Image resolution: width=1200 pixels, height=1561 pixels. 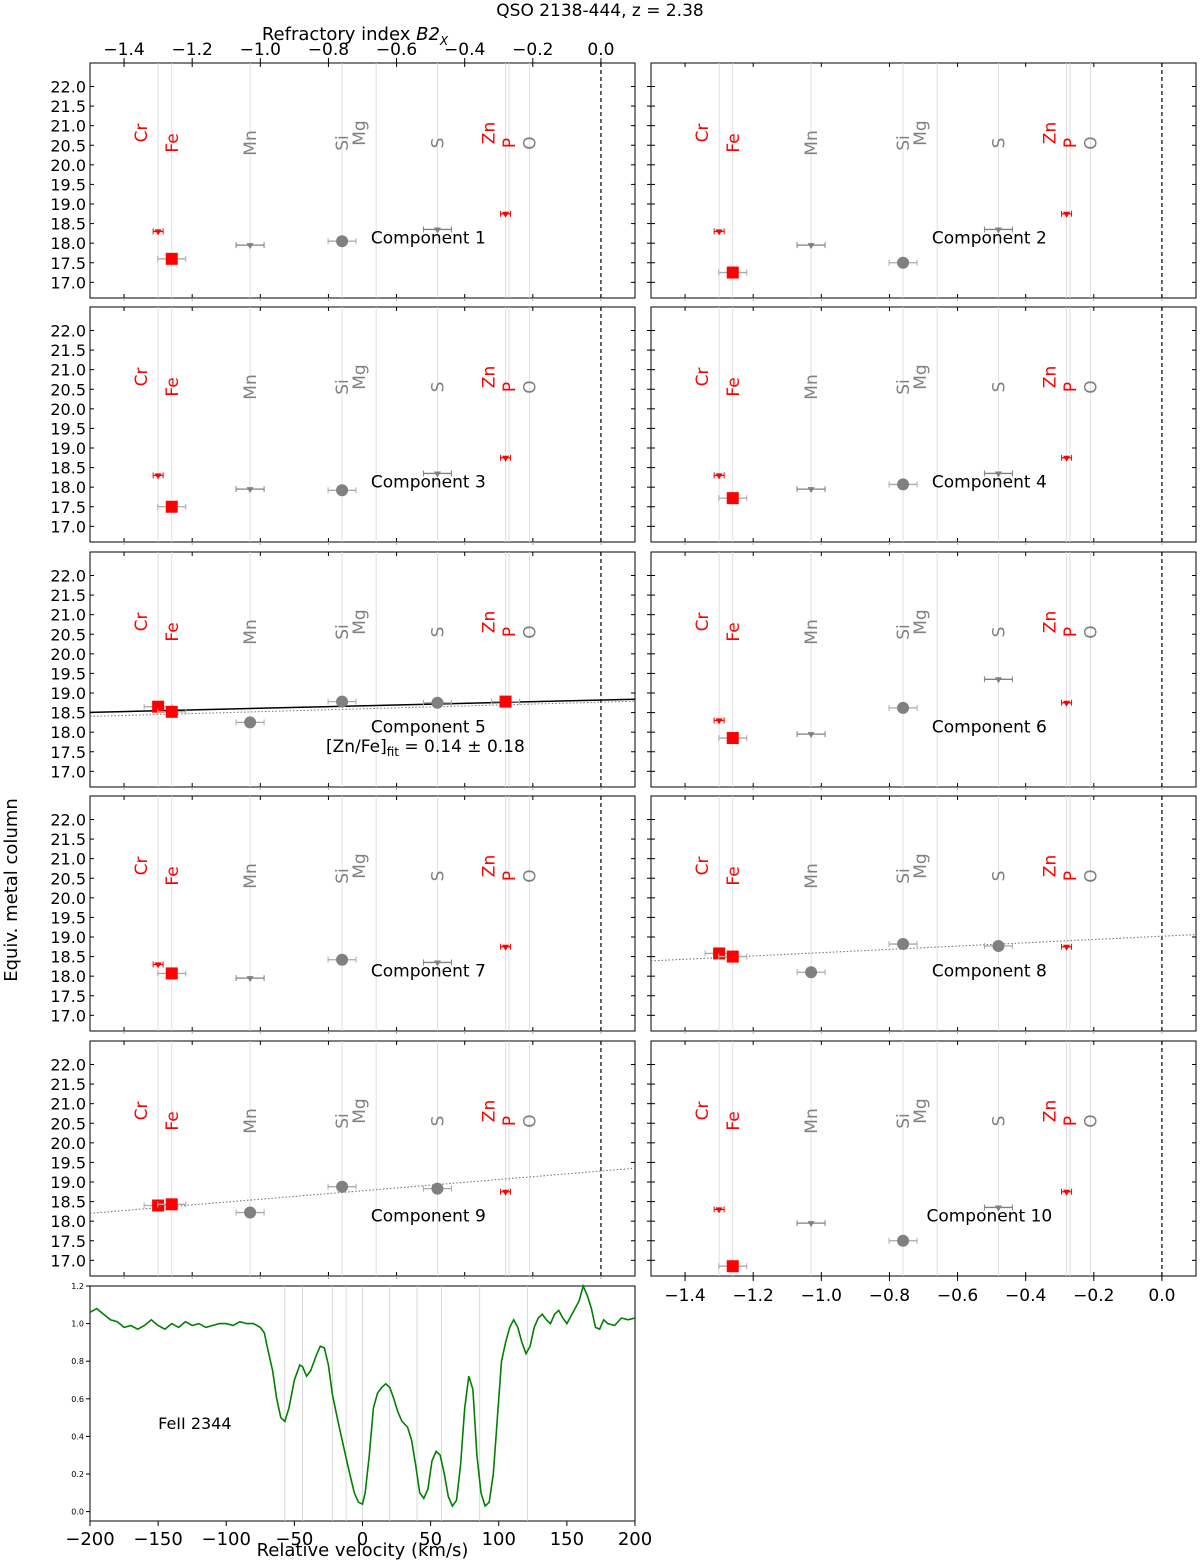 I want to click on top-axis-label: Refractory index B2X, so click(x=355, y=36).